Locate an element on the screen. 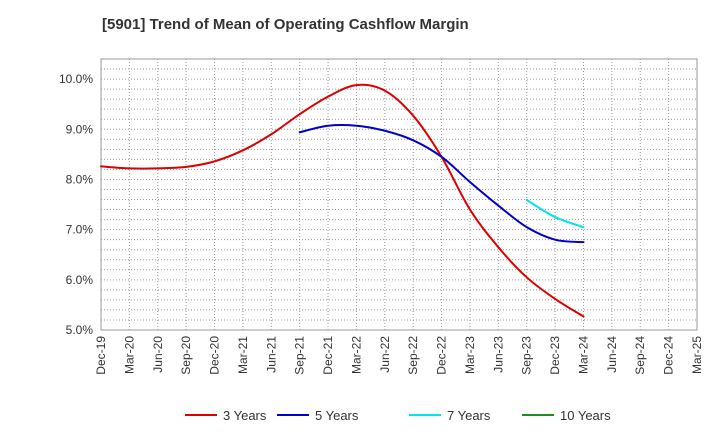 The height and width of the screenshot is (440, 720). legend: 3 Years 5 Years 7 Years 10 Years is located at coordinates (398, 415).